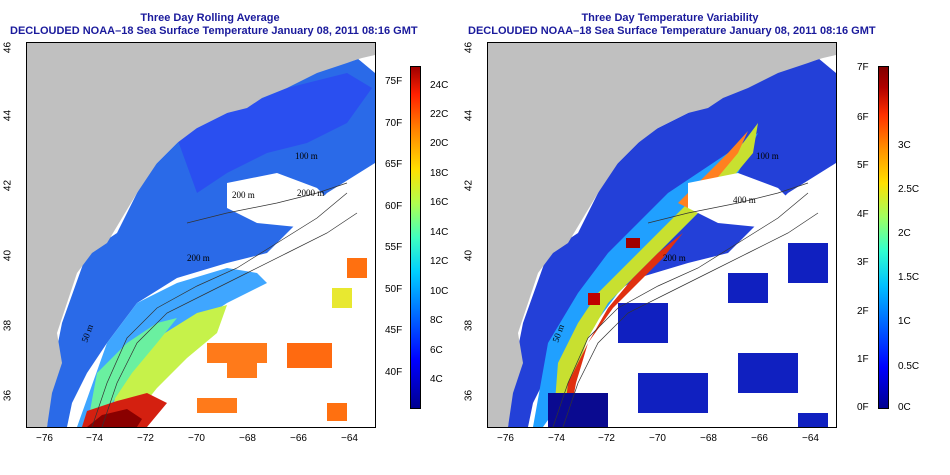 Image resolution: width=950 pixels, height=475 pixels. I want to click on colorbar-label-f: 6F, so click(863, 117).